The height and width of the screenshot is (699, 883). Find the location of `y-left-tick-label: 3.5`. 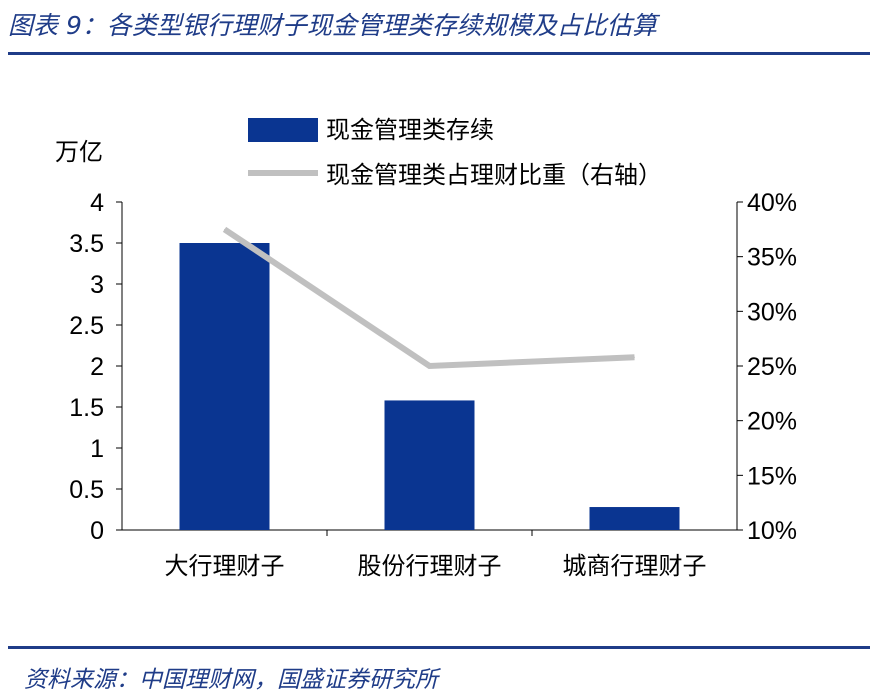

y-left-tick-label: 3.5 is located at coordinates (86, 244).